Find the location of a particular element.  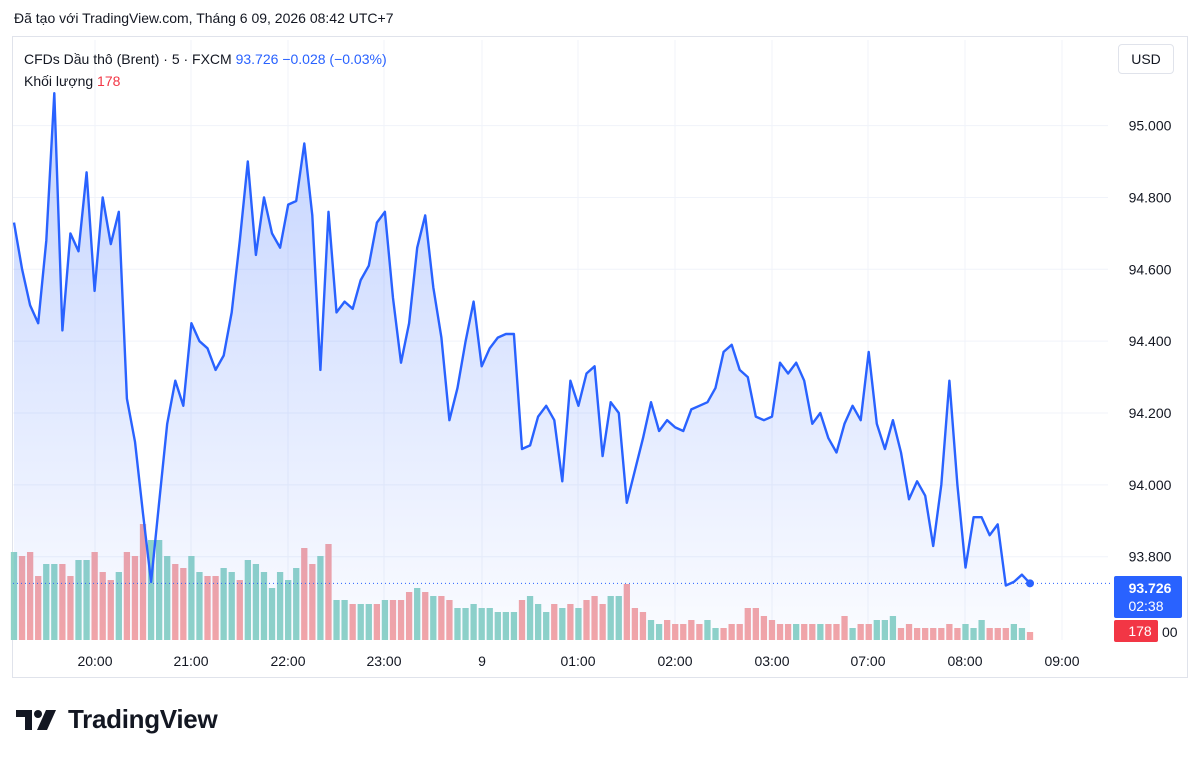

volume-badge: 178 00 is located at coordinates (1146, 631).